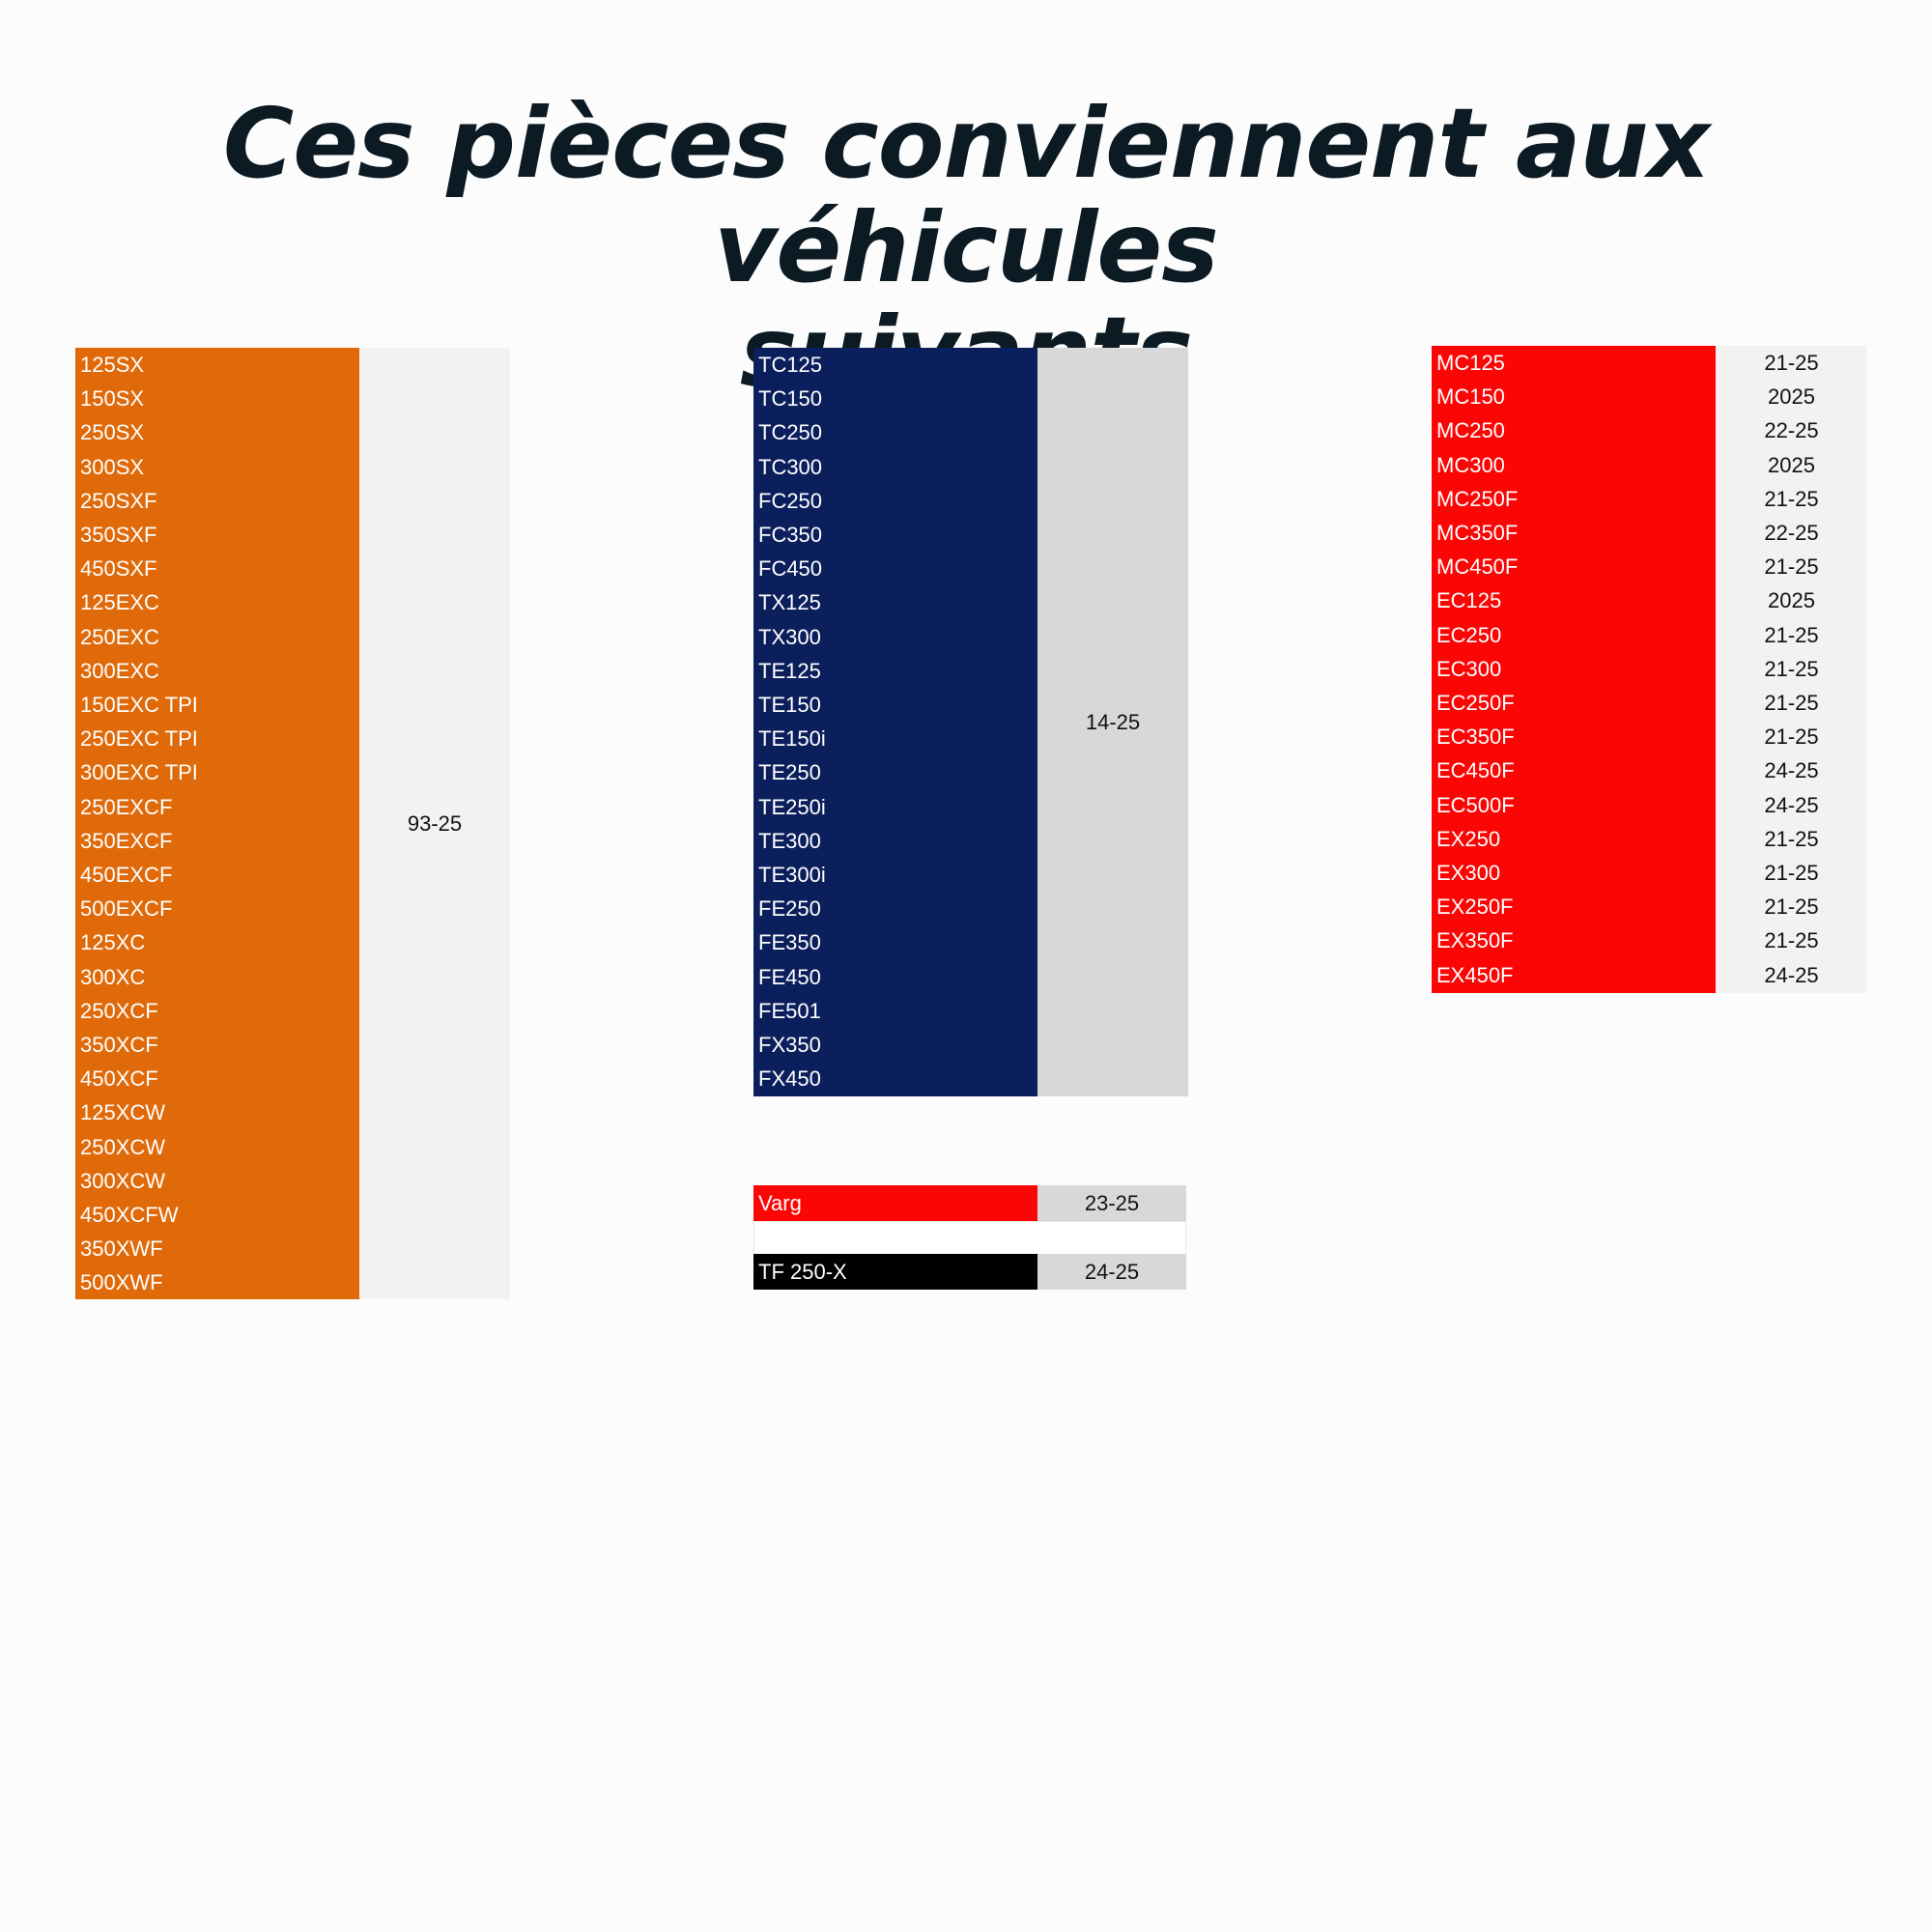  Describe the element at coordinates (1475, 974) in the screenshot. I see `gasgas-model-row: EX450F` at that location.